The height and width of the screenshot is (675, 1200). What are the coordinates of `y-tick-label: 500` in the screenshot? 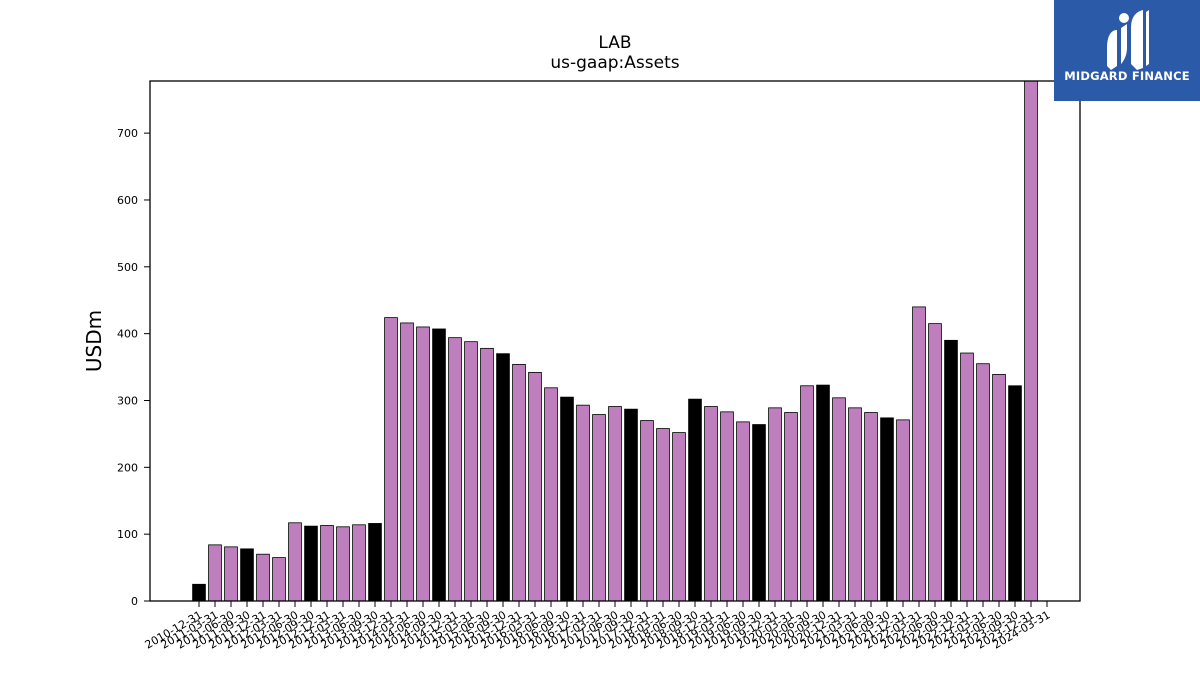 It's located at (127, 267).